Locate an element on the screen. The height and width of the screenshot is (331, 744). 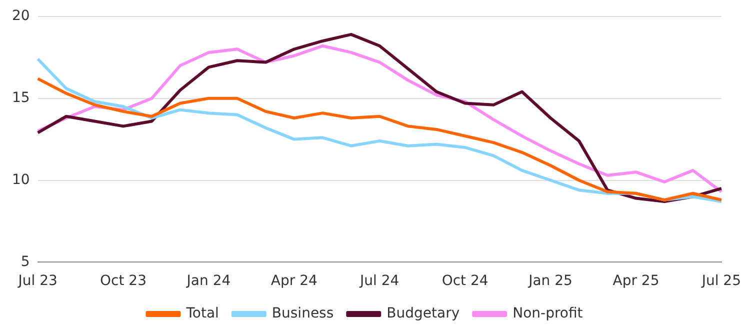
x-tick-label: Jul 25 is located at coordinates (720, 281).